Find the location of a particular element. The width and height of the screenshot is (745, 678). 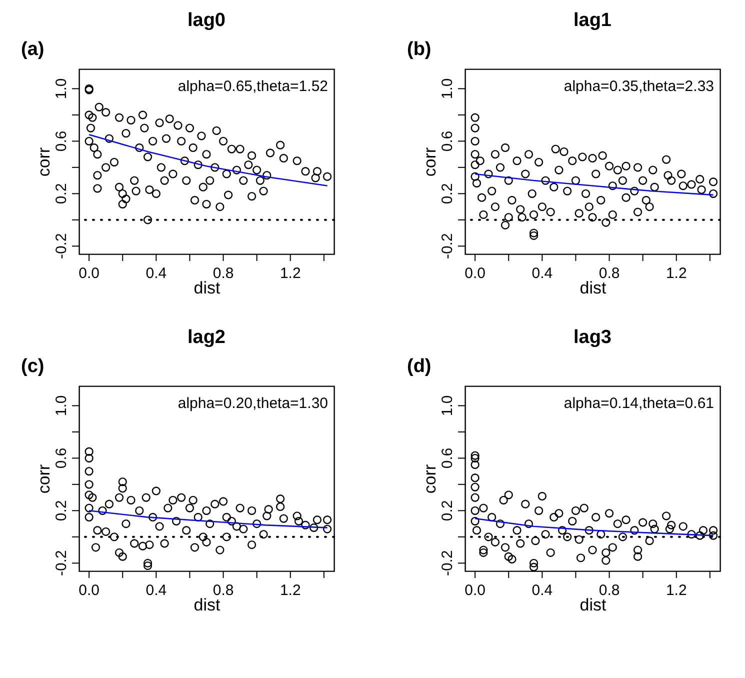

chart-title: lag1 is located at coordinates (592, 20).